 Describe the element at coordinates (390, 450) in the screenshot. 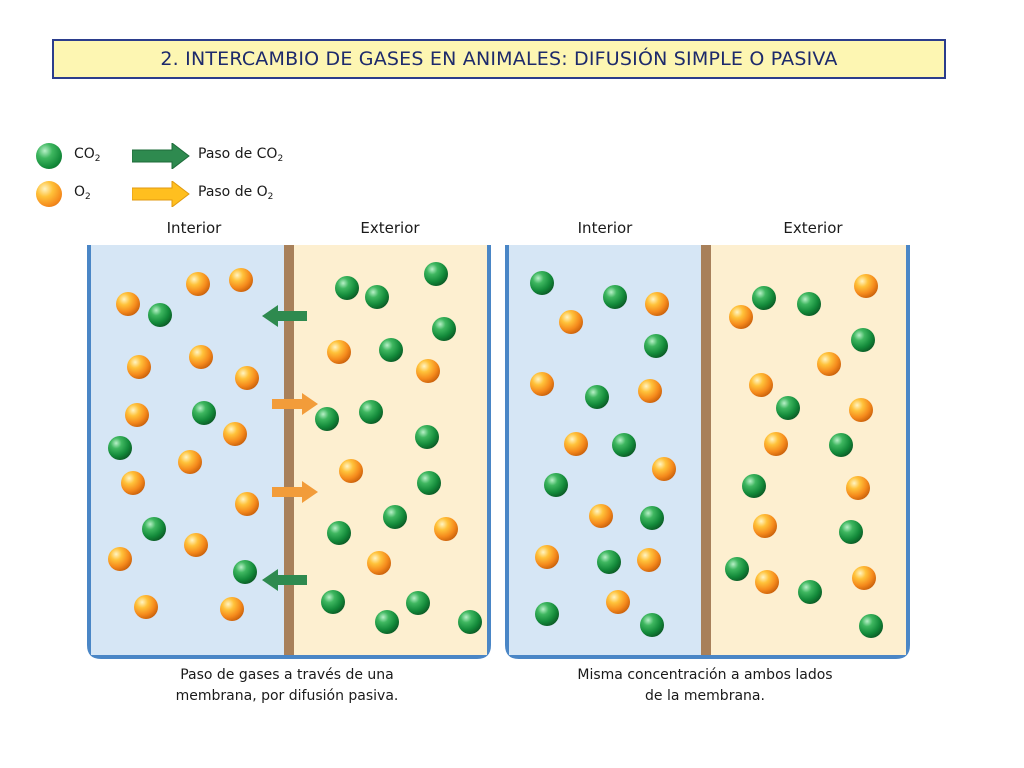

I see `panel1-exterior-region` at that location.